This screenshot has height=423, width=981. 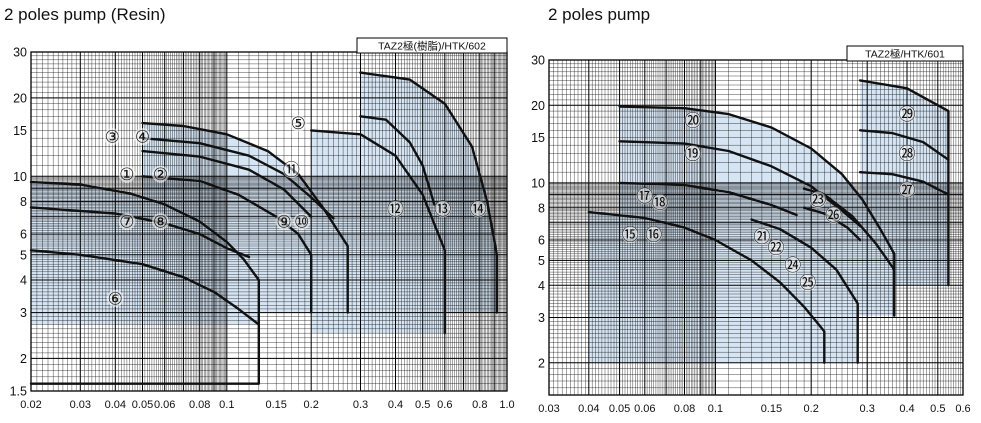 What do you see at coordinates (619, 409) in the screenshot?
I see `x-tick-label: 0.05` at bounding box center [619, 409].